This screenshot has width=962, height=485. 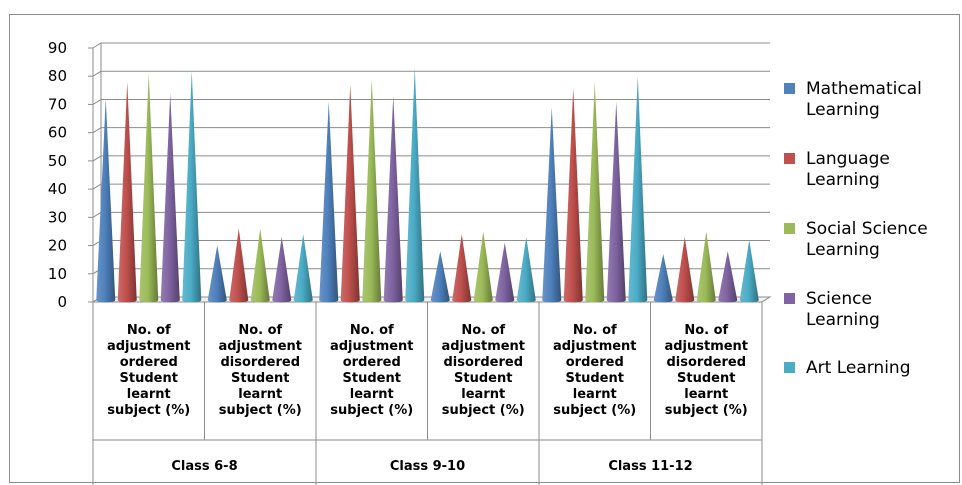 What do you see at coordinates (62, 302) in the screenshot?
I see `y-tick-label: 0` at bounding box center [62, 302].